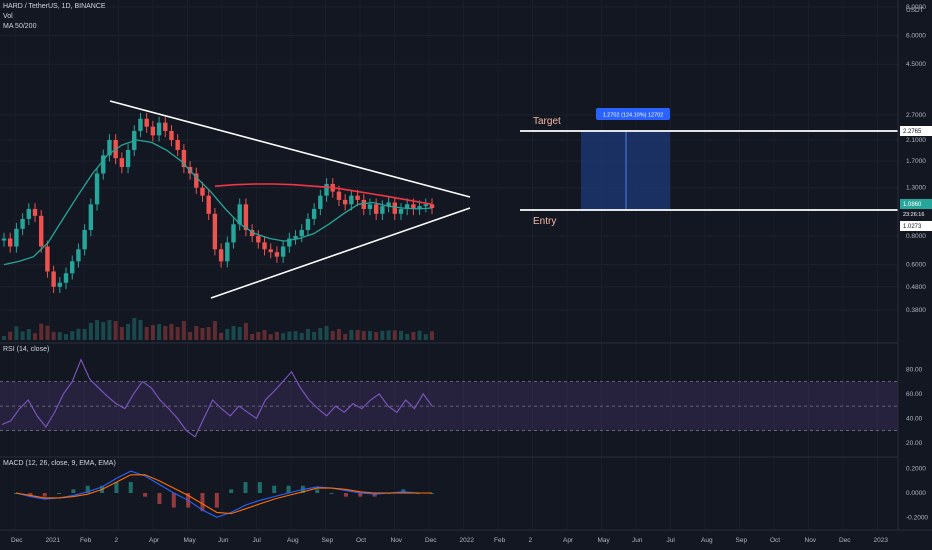  I want to click on rsi-band, so click(449, 406).